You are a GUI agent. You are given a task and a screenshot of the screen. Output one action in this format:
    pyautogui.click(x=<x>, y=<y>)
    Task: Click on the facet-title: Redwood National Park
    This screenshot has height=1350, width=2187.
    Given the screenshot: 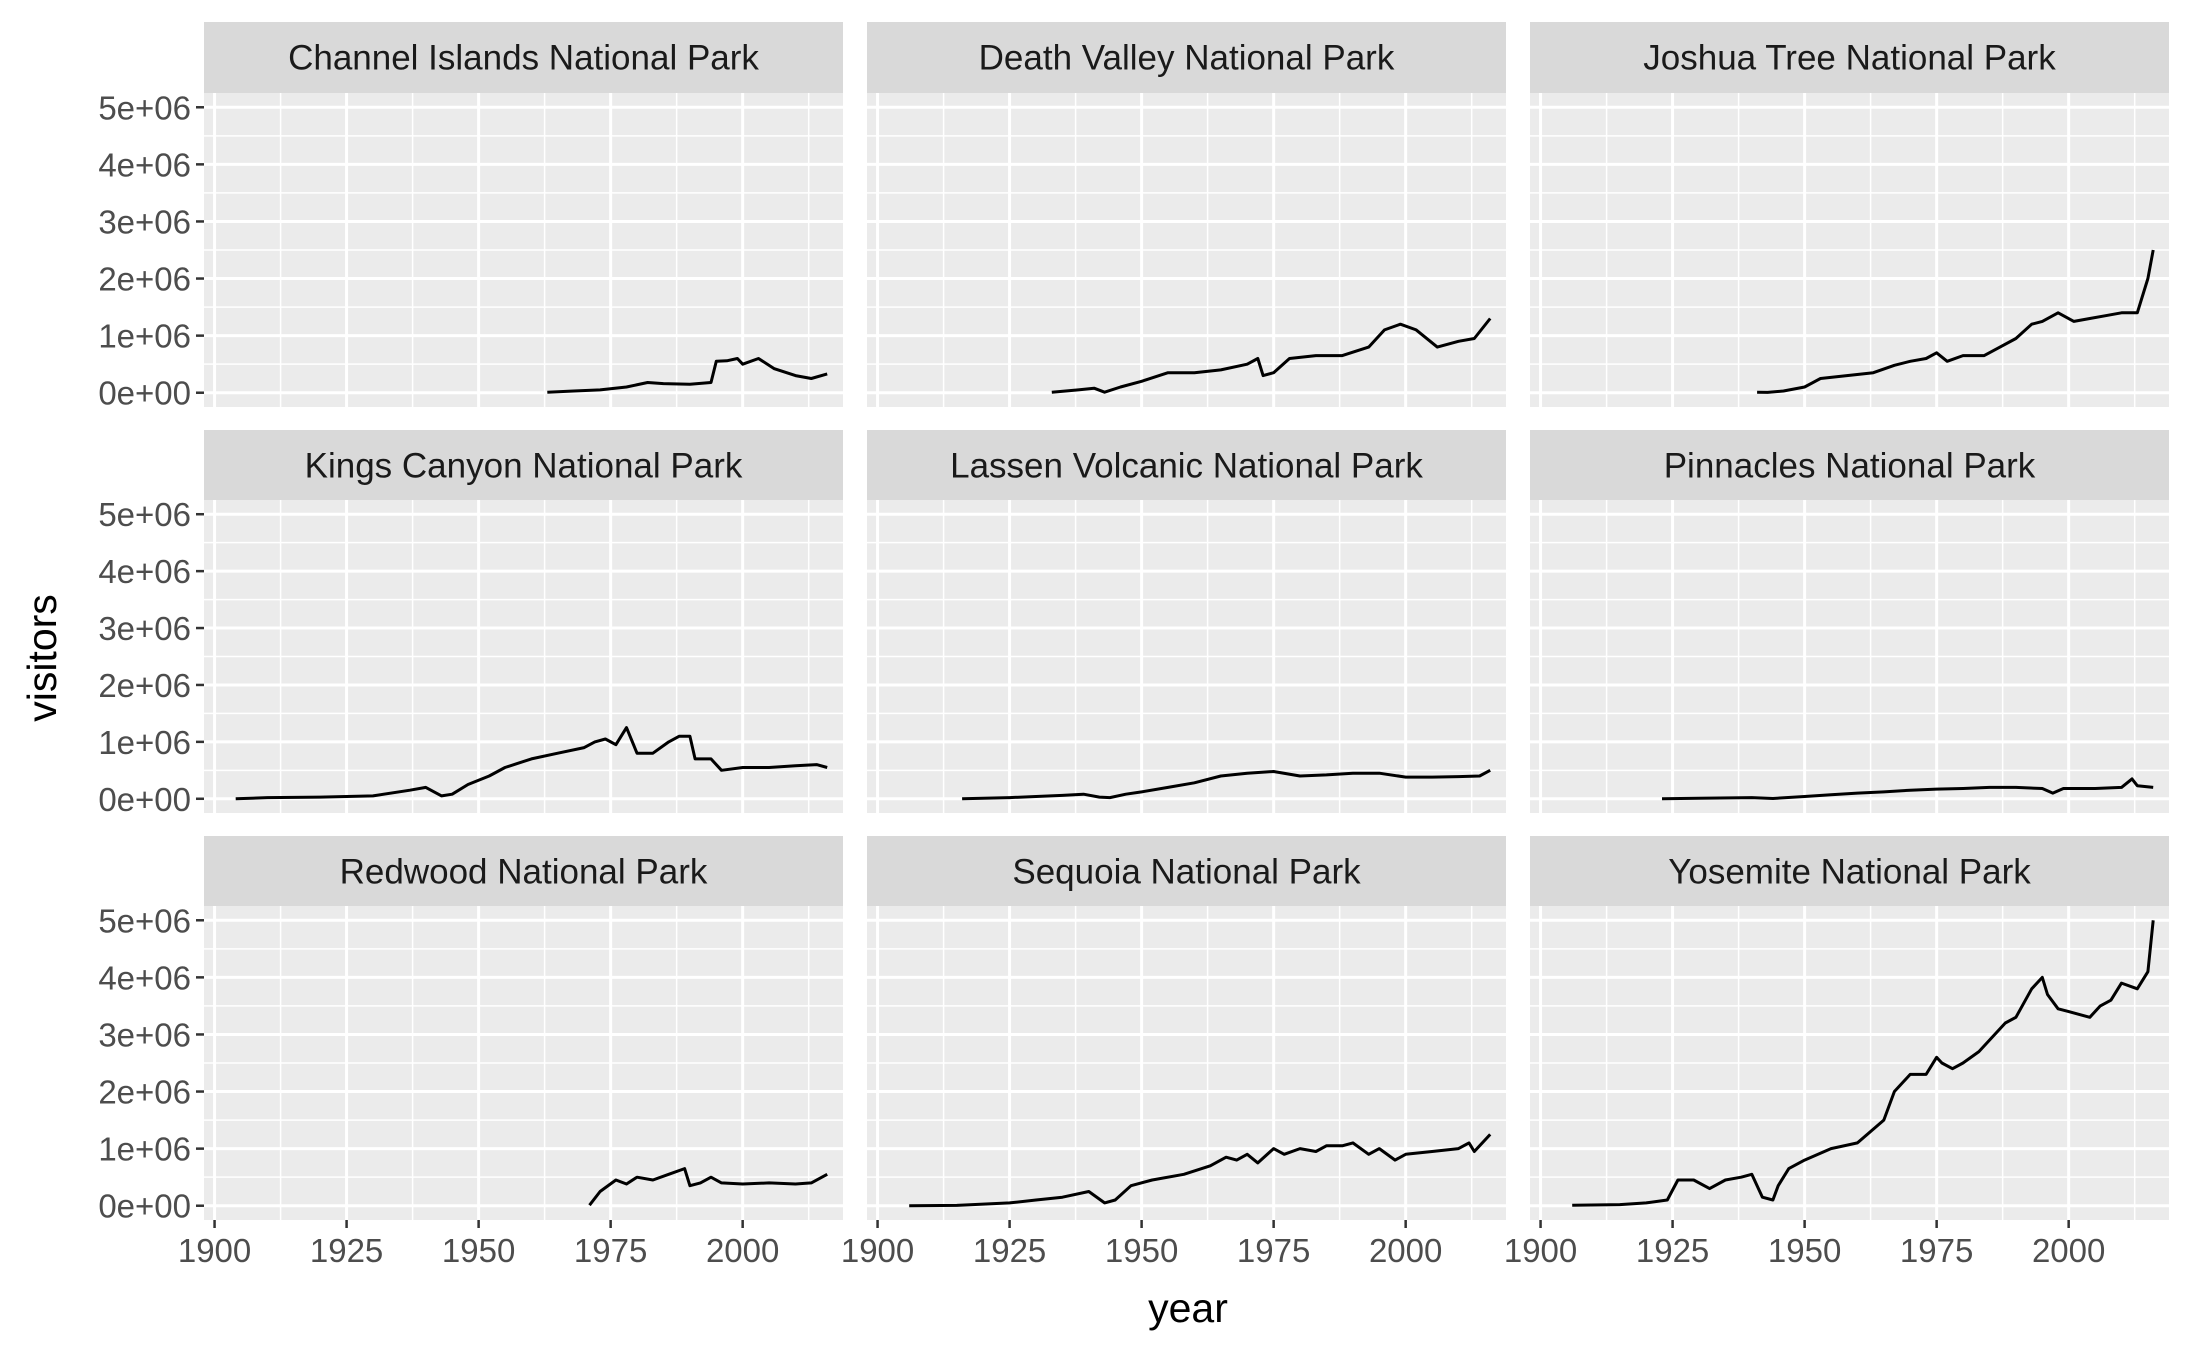 What is the action you would take?
    pyautogui.click(x=524, y=872)
    